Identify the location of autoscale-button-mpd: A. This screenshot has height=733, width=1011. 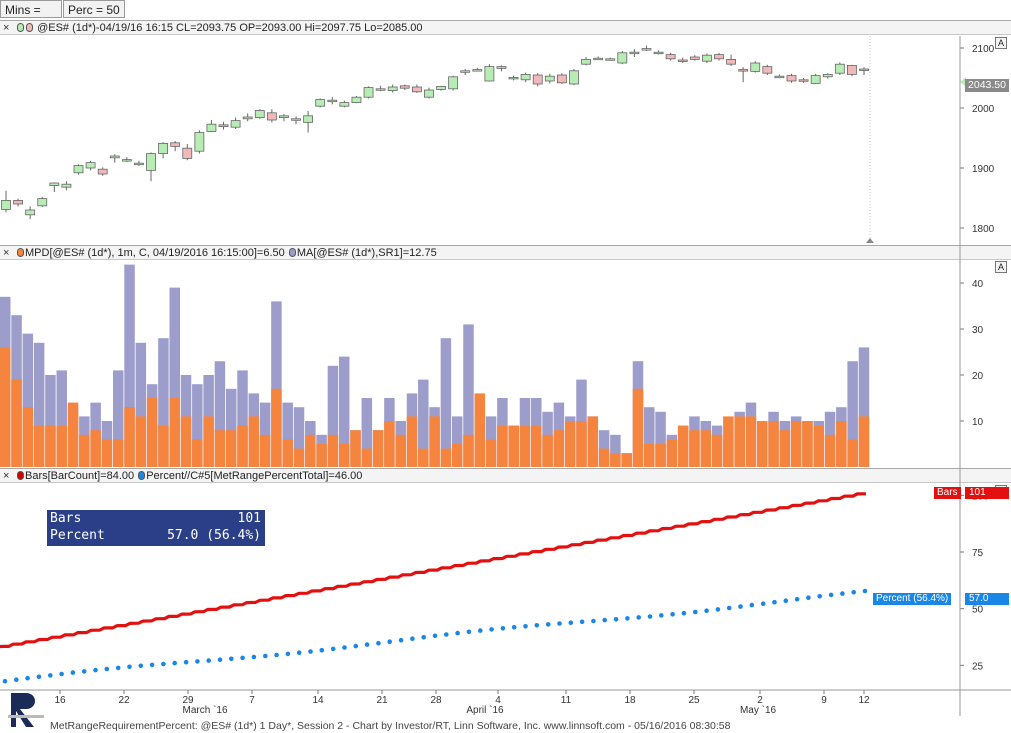
(1001, 267).